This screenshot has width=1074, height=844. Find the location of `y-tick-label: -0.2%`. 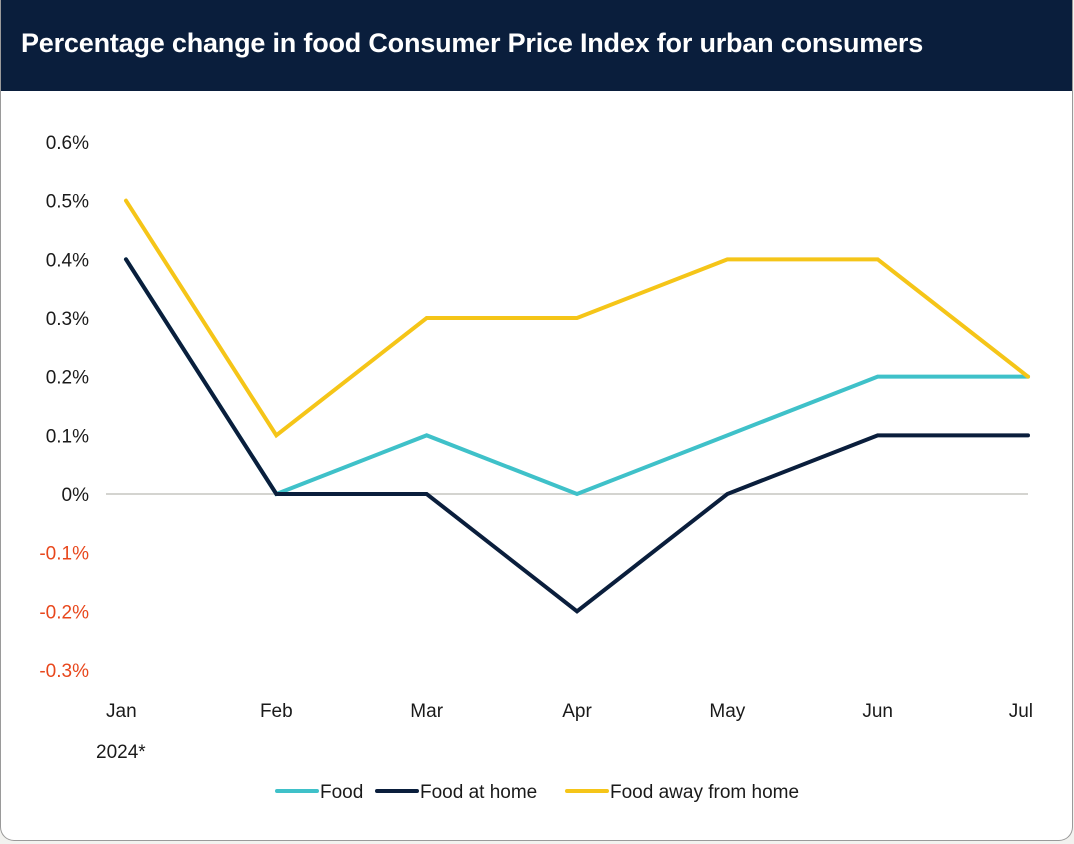

y-tick-label: -0.2% is located at coordinates (64, 612).